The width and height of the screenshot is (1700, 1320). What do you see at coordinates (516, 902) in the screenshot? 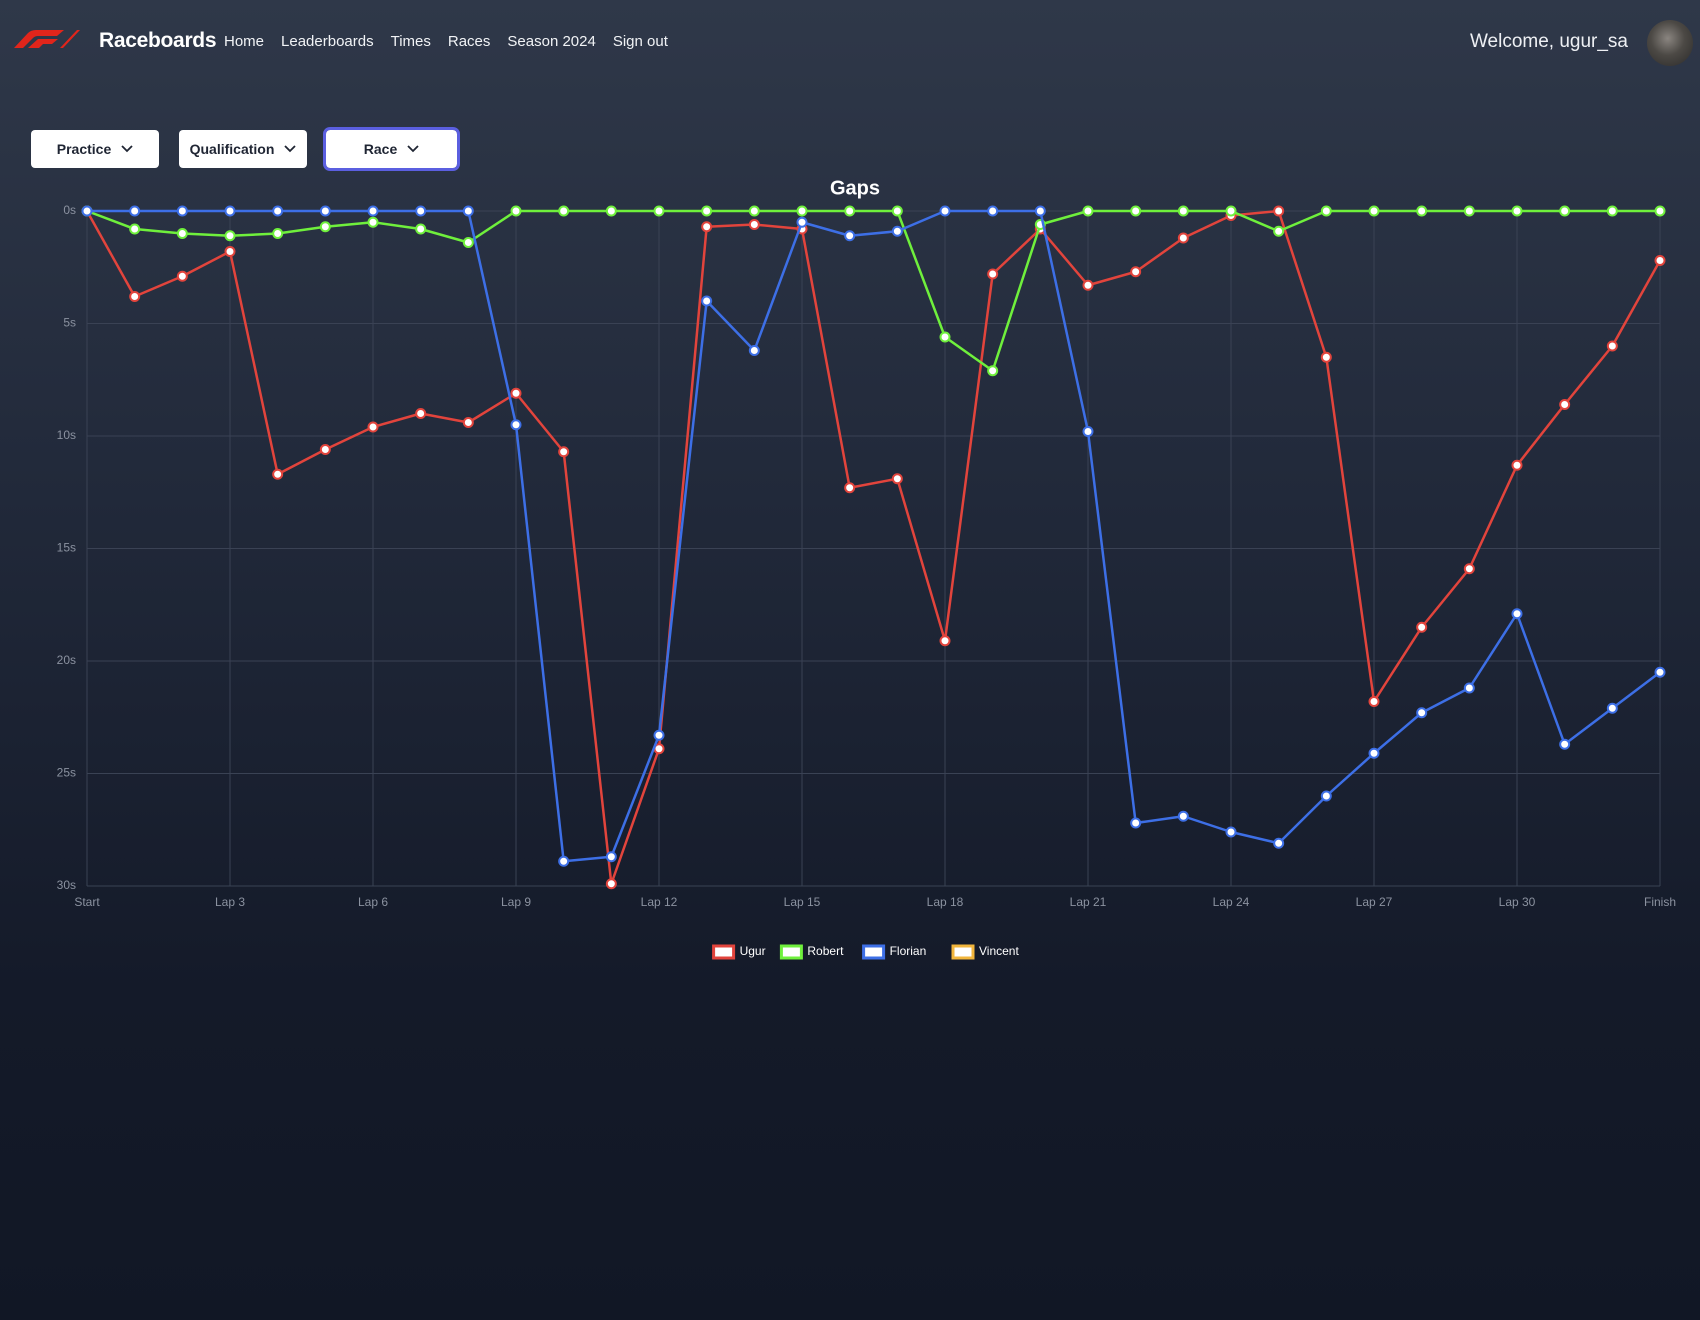
I see `x-tick-label: Lap 9` at bounding box center [516, 902].